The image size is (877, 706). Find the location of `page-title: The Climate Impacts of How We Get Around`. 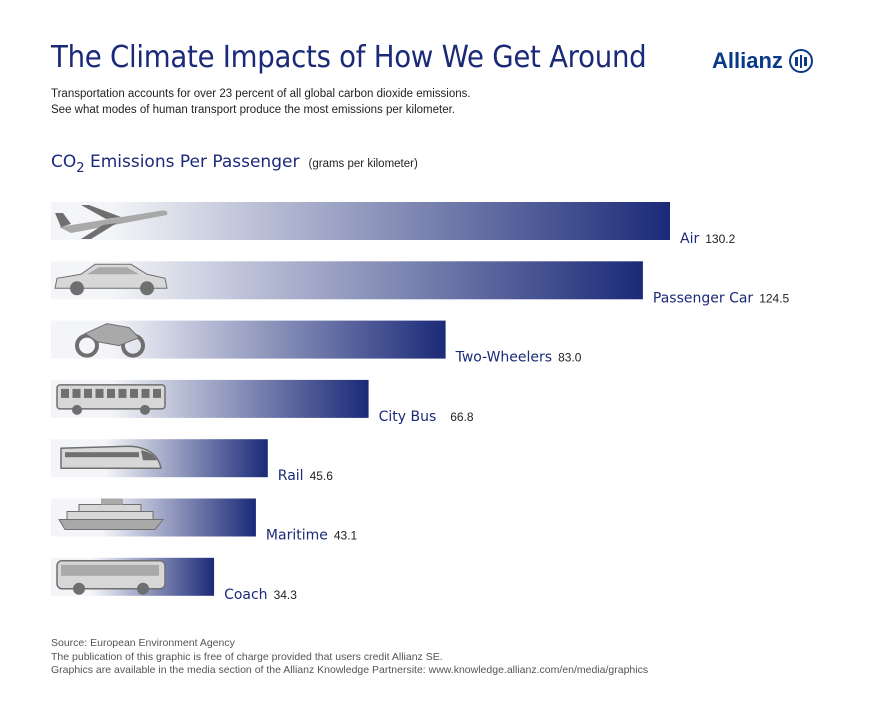

page-title: The Climate Impacts of How We Get Around is located at coordinates (349, 57).